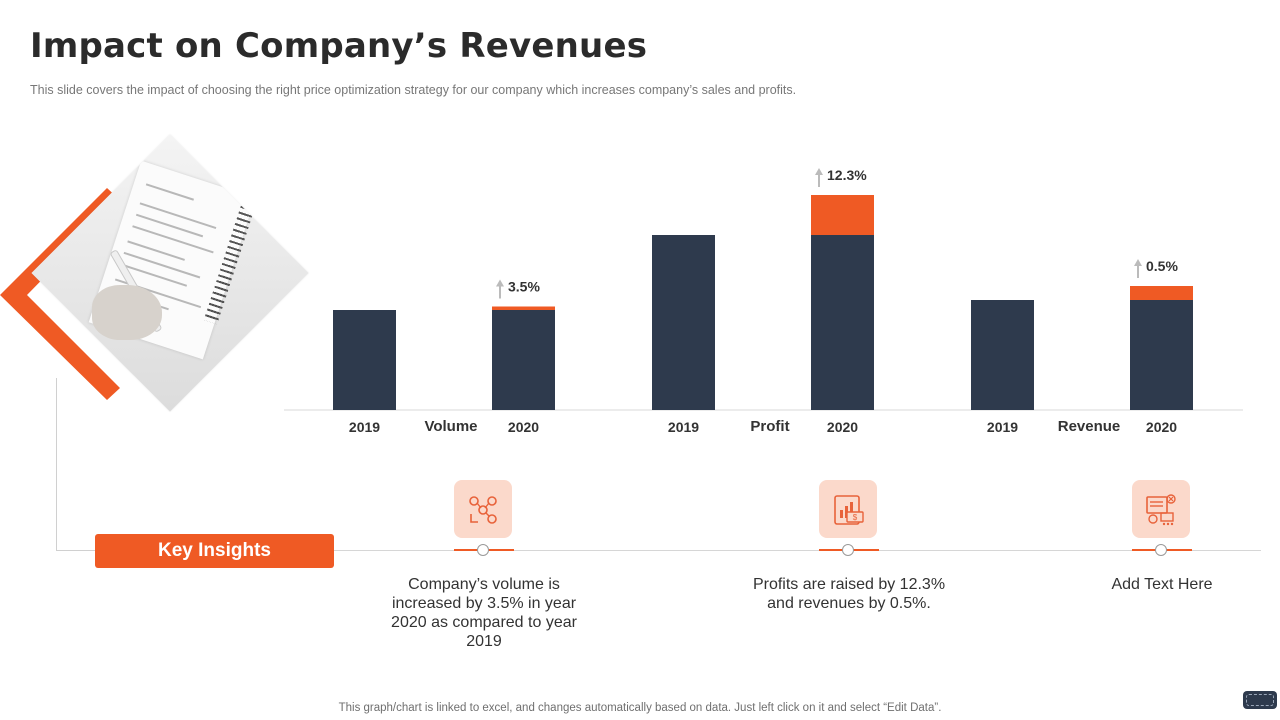 The height and width of the screenshot is (720, 1280). What do you see at coordinates (524, 287) in the screenshot?
I see `data-label: 3.5%` at bounding box center [524, 287].